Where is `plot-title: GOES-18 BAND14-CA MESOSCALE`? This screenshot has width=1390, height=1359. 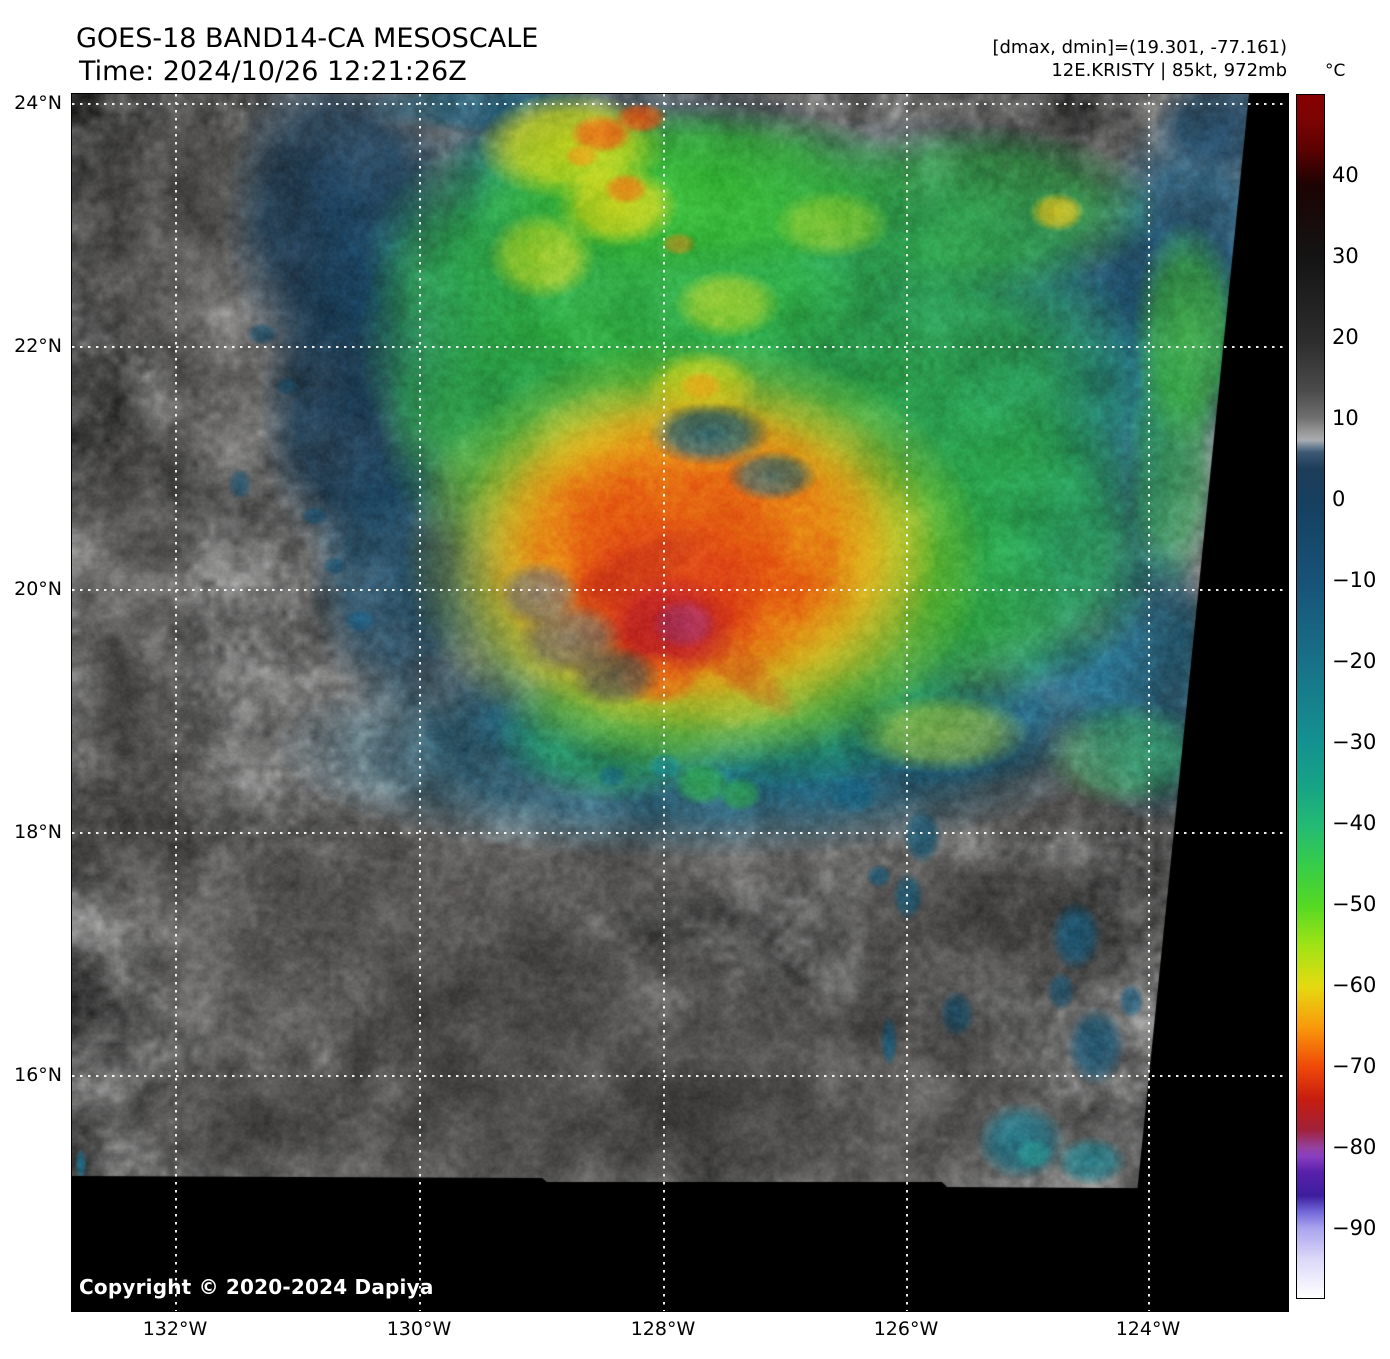 plot-title: GOES-18 BAND14-CA MESOSCALE is located at coordinates (307, 38).